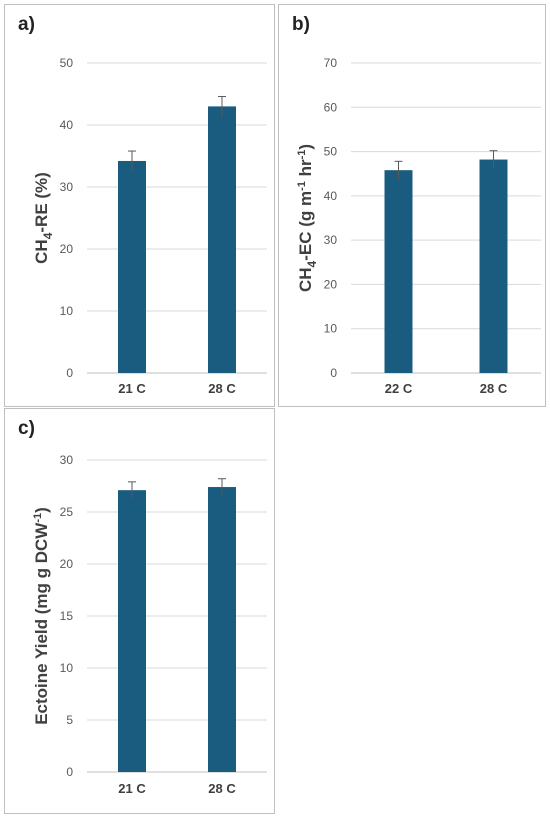  I want to click on y-axis-label: CH4-RE (%), so click(43, 218).